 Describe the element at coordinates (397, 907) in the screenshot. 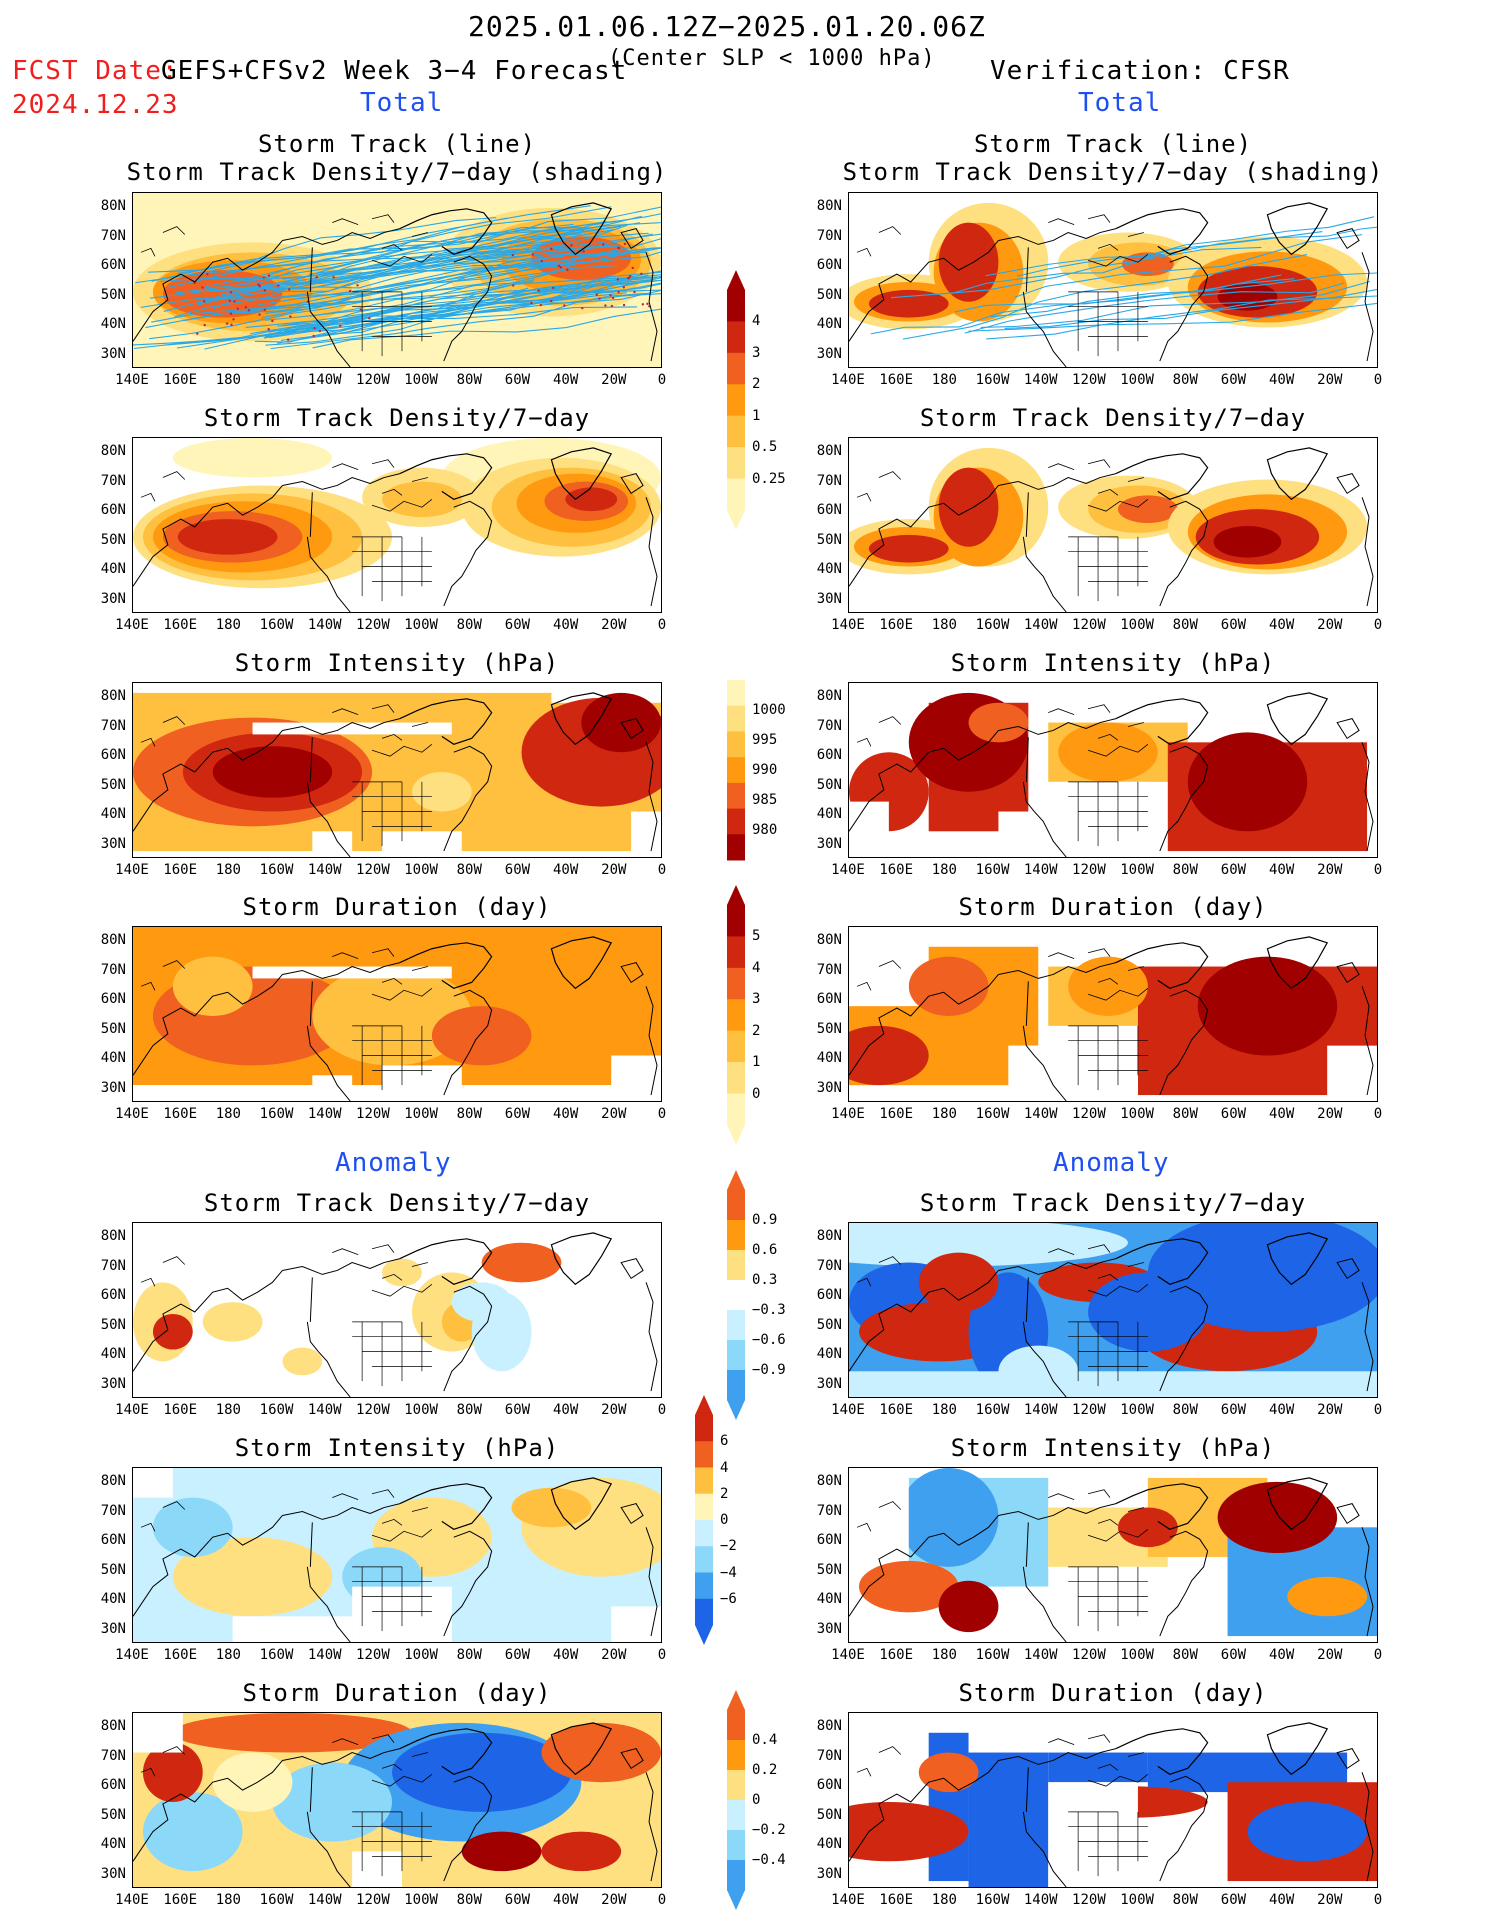

I see `panel-title: Storm Duration (day)` at that location.